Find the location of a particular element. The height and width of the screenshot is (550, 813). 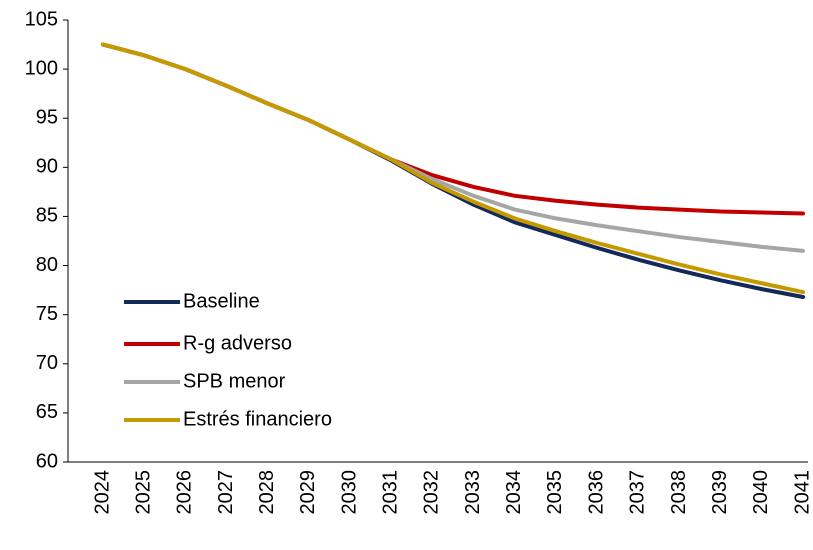

x-tick-label: 2026 is located at coordinates (185, 492).